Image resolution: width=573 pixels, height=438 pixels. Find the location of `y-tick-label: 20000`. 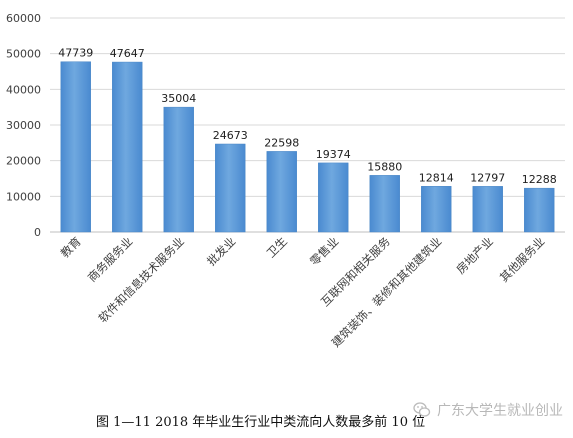

y-tick-label: 20000 is located at coordinates (23, 161).